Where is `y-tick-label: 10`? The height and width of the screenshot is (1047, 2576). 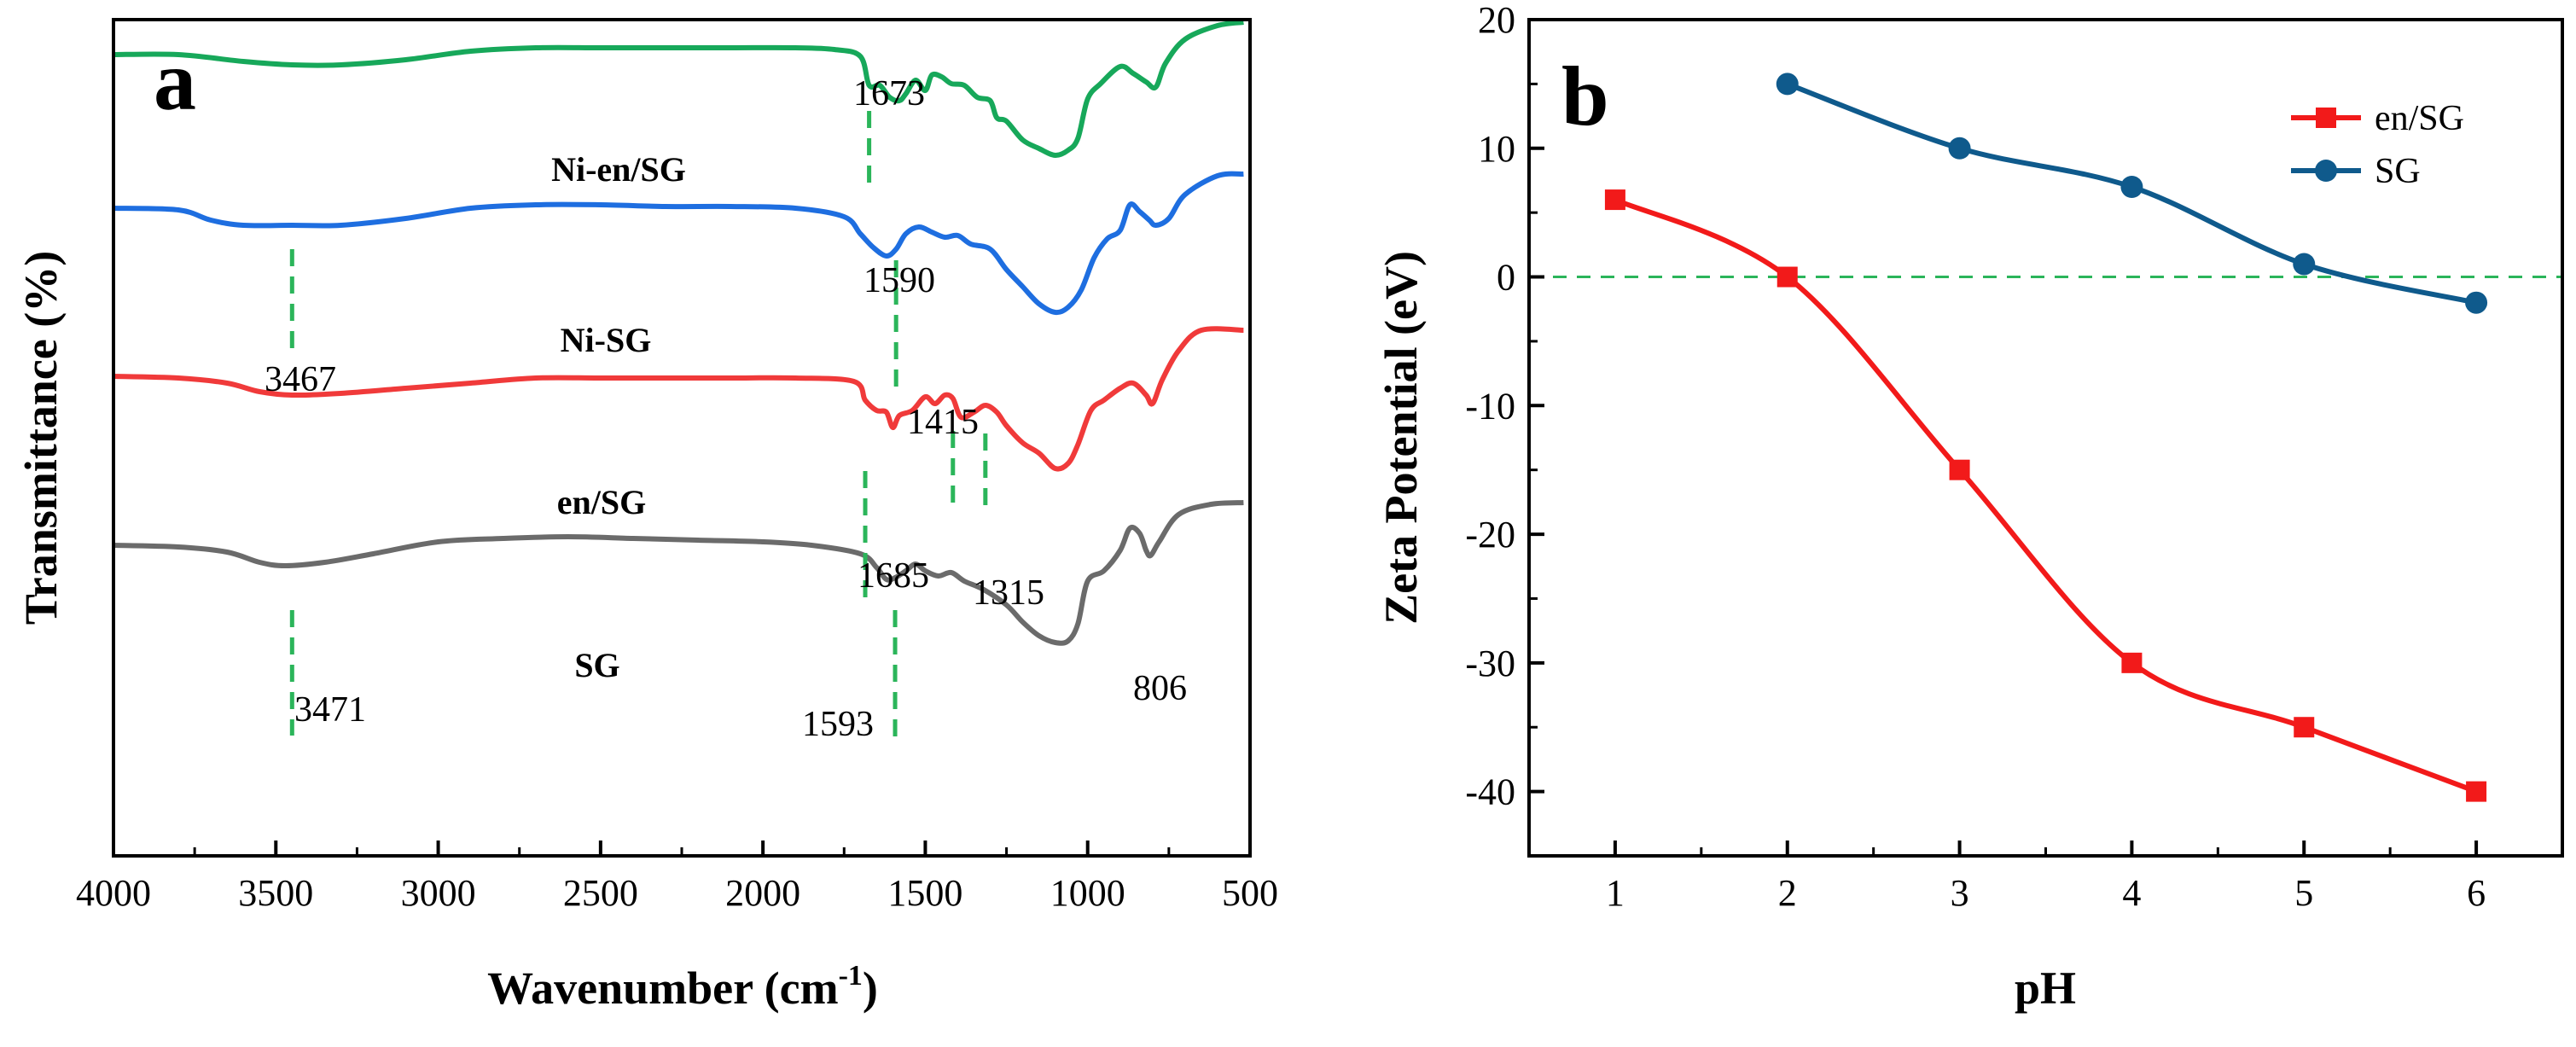 y-tick-label: 10 is located at coordinates (1497, 149).